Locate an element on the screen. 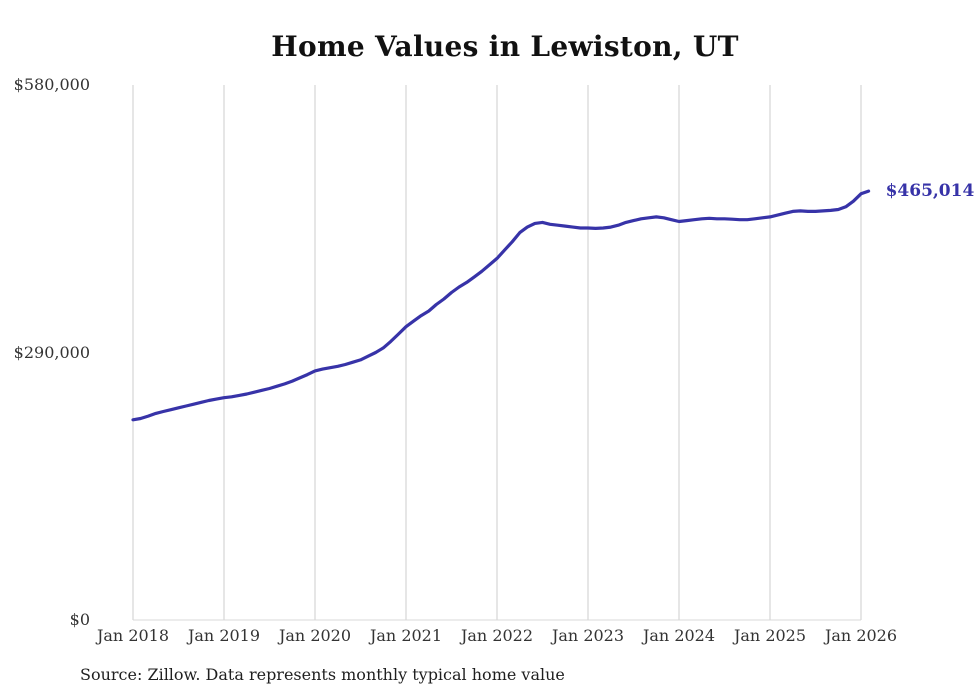 This screenshot has height=699, width=980. x-axis-tick-label: Jan 2026 is located at coordinates (861, 635).